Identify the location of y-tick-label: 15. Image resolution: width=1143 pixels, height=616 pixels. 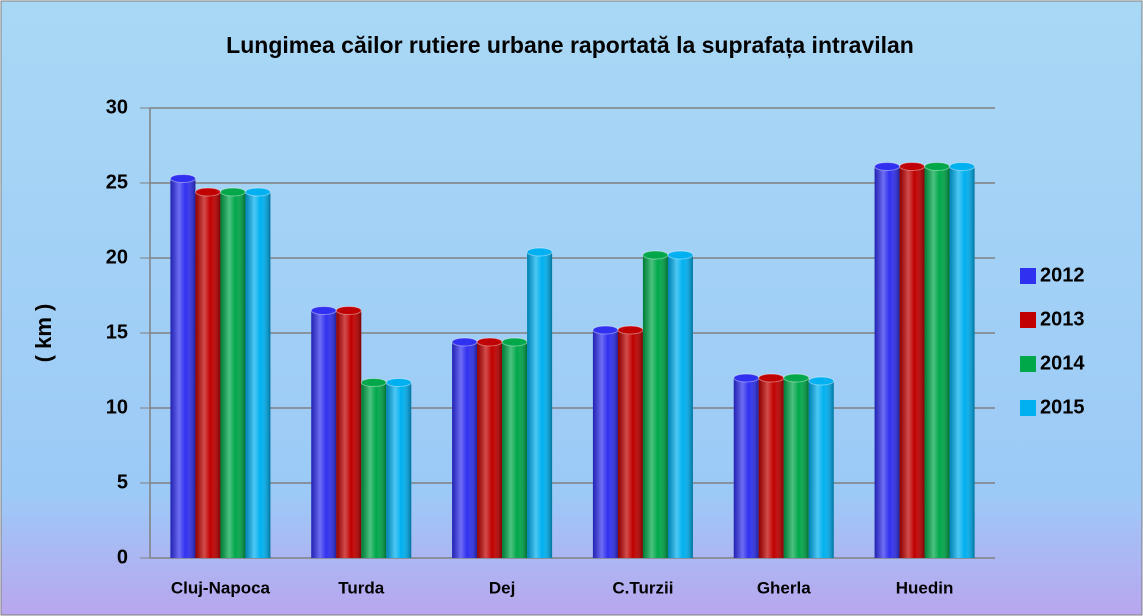
(117, 332).